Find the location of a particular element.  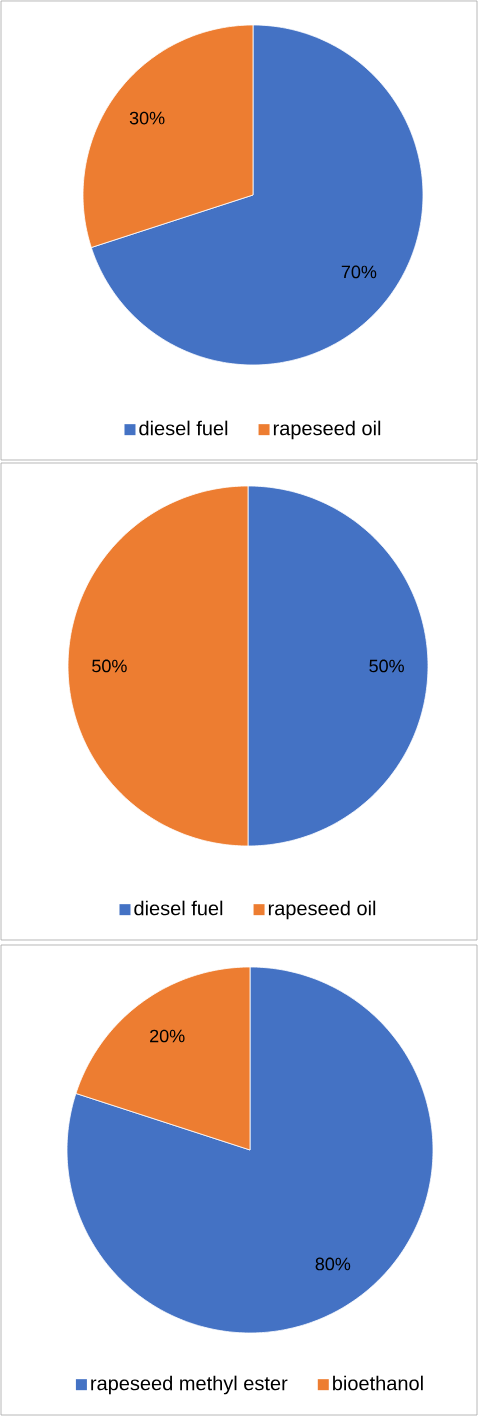

data-label: 30% is located at coordinates (147, 118).